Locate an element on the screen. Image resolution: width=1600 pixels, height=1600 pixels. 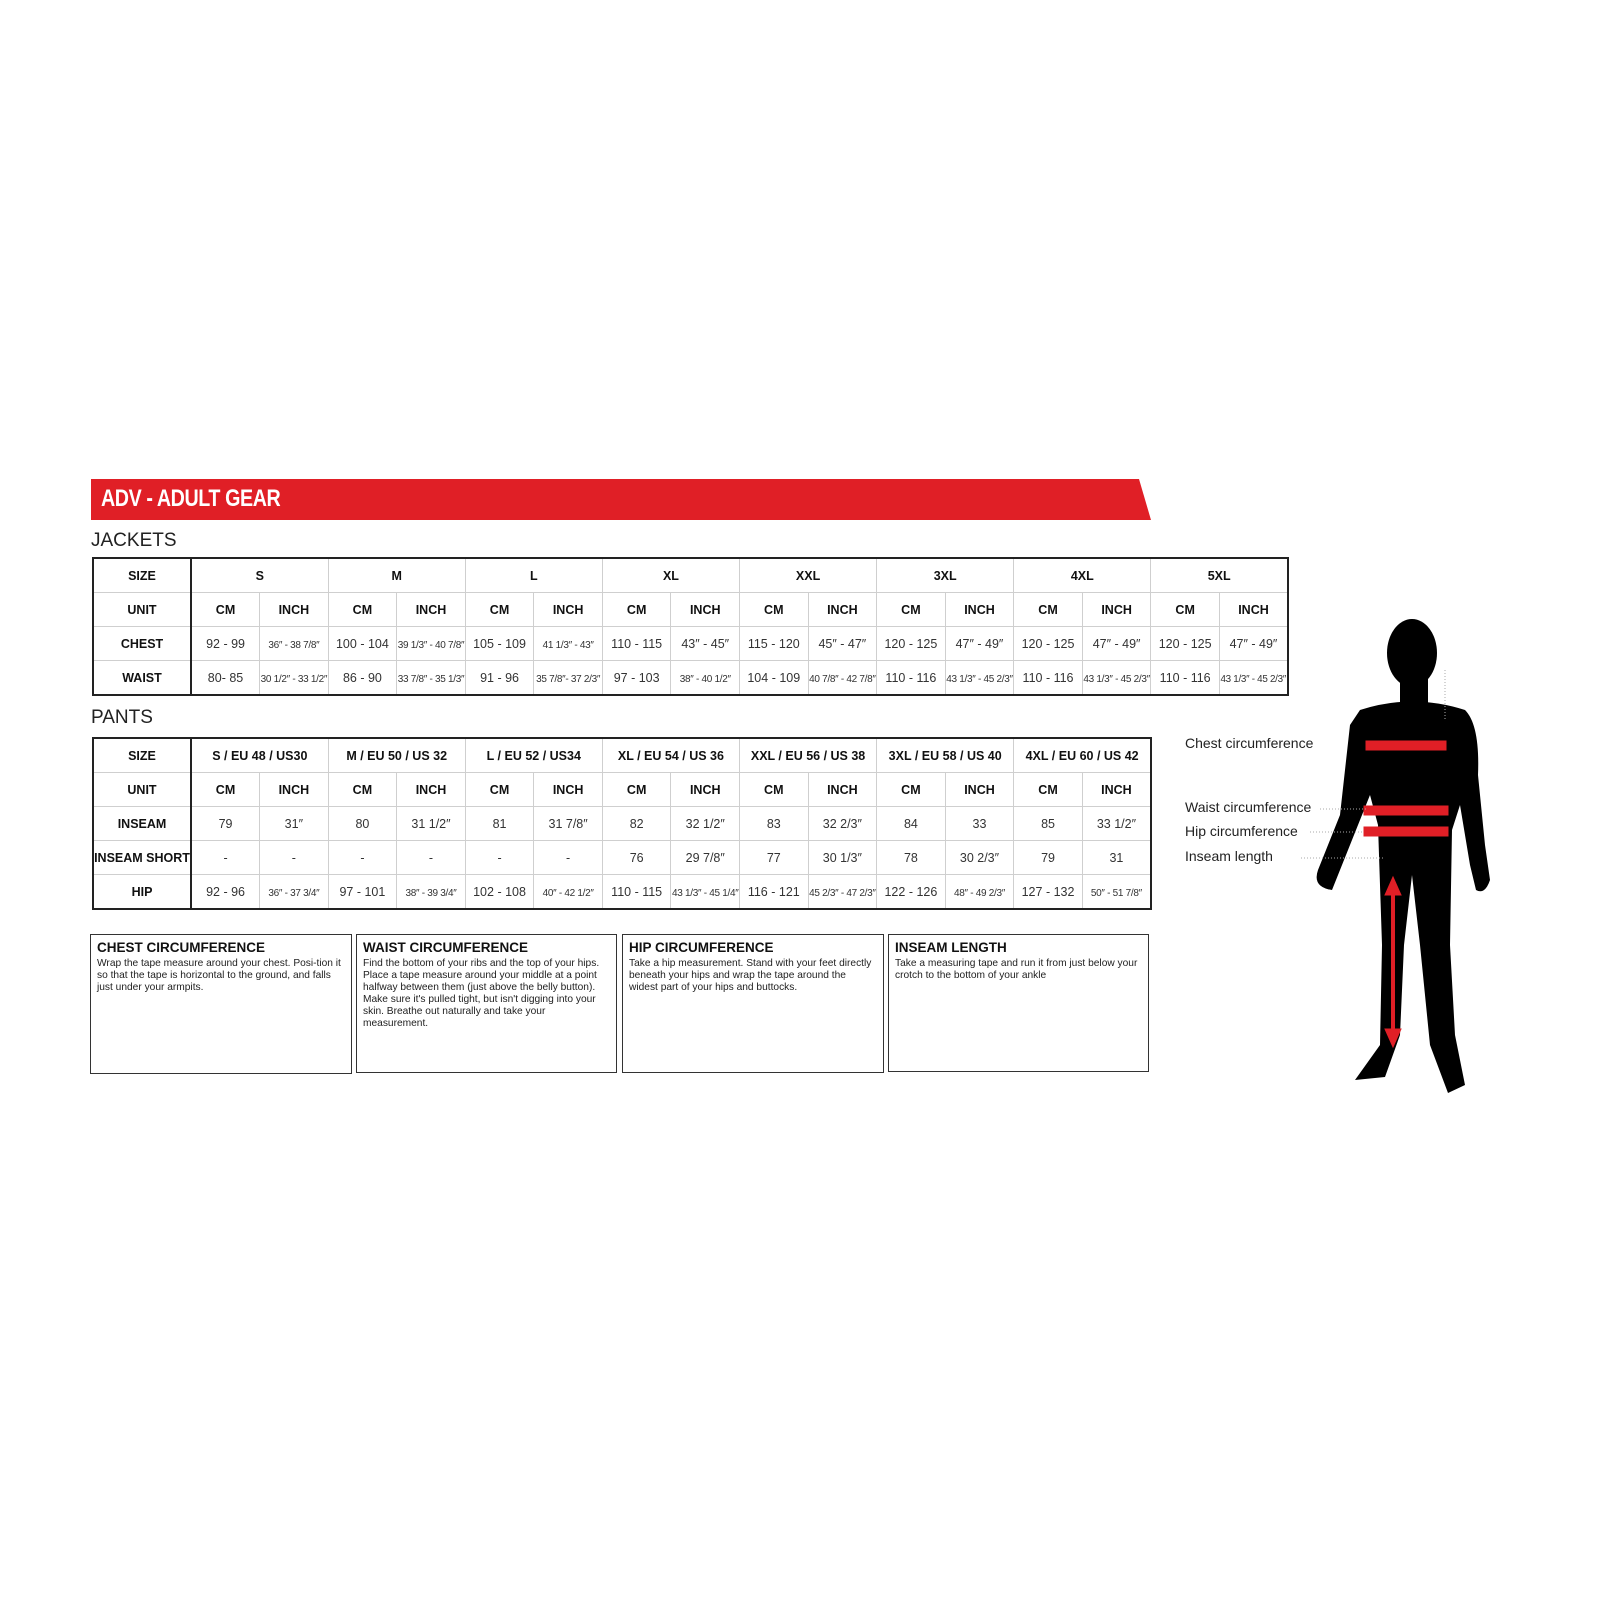
measure-cell: 85 is located at coordinates (1048, 823).